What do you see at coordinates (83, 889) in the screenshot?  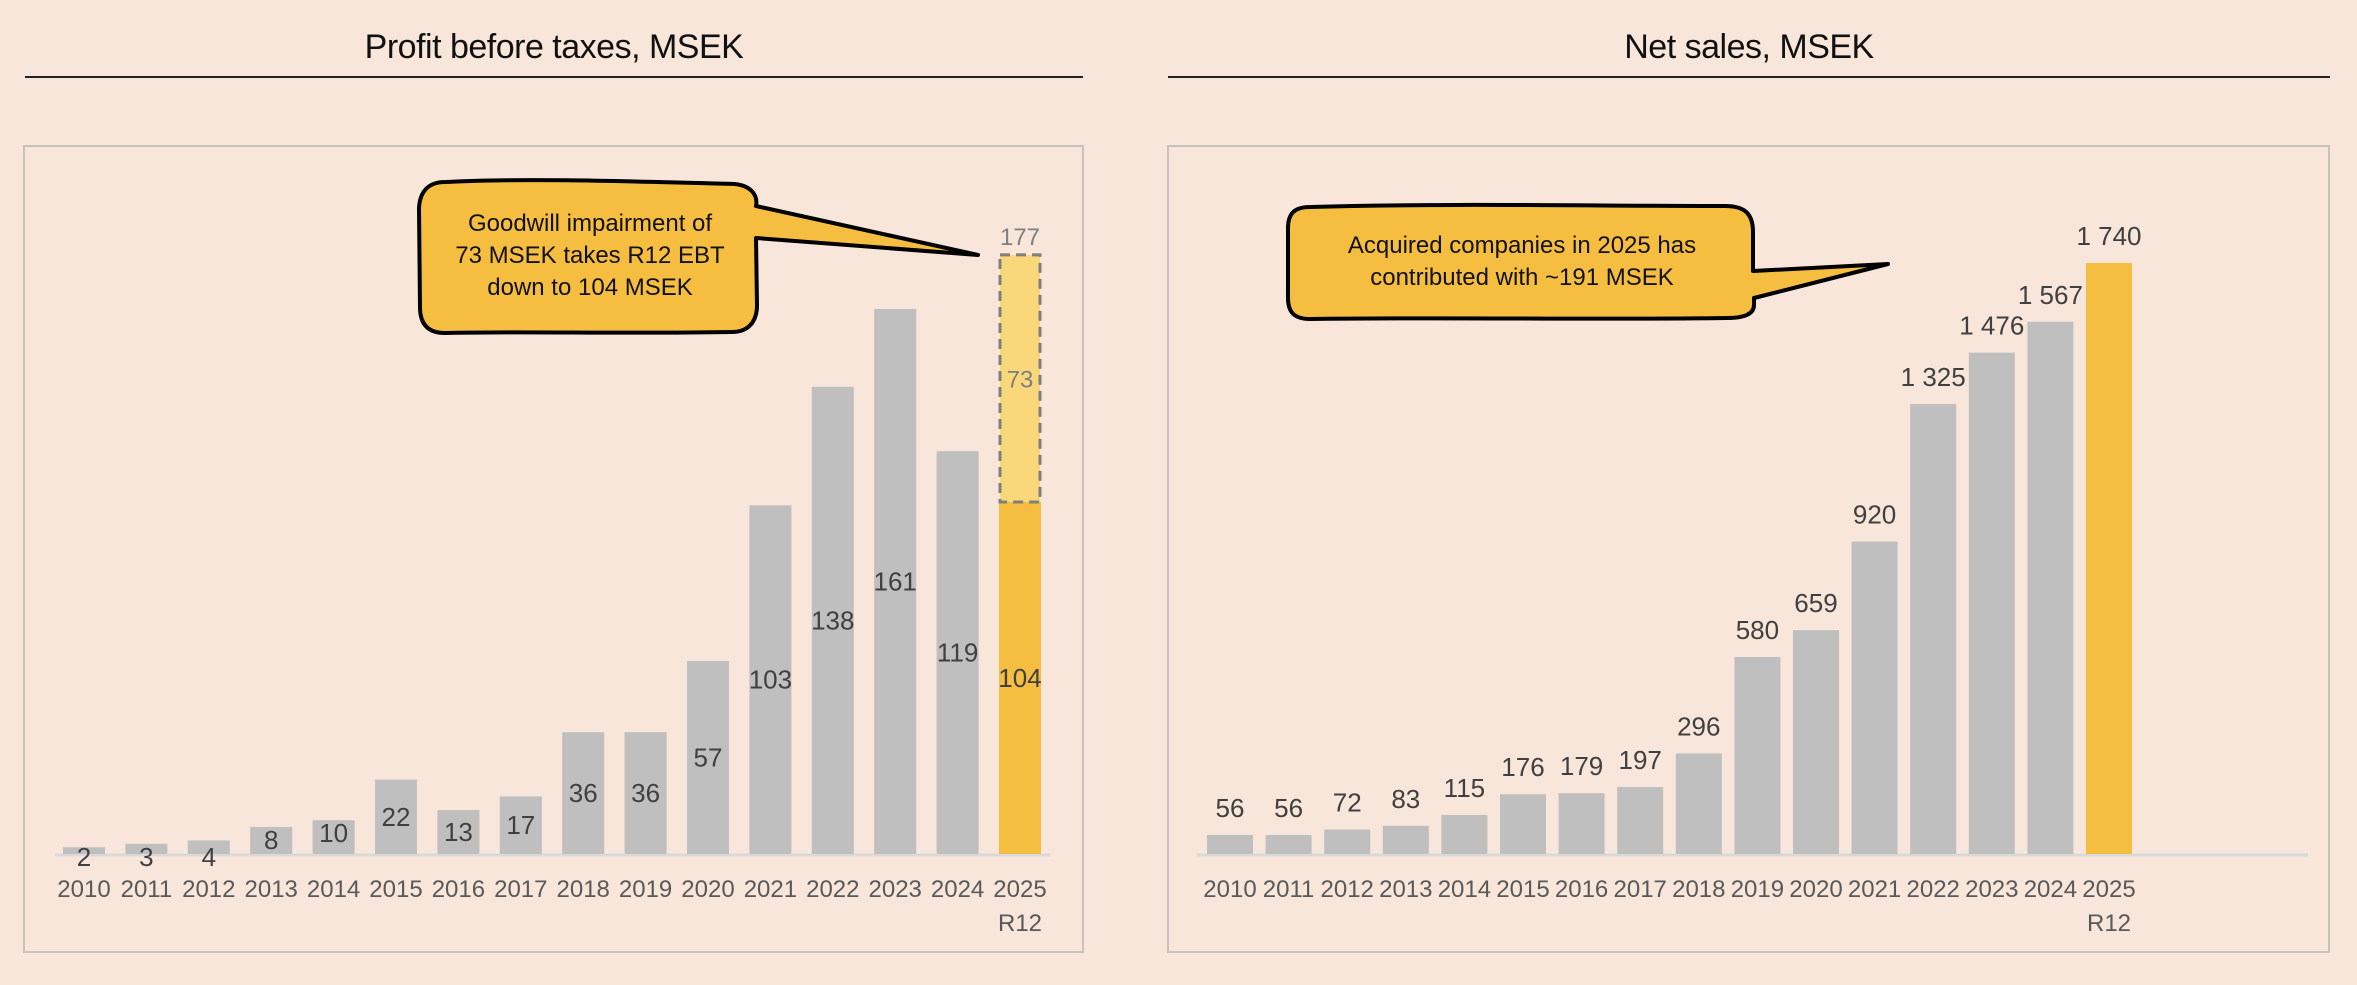 I see `profit-x-tick-label: 2010` at bounding box center [83, 889].